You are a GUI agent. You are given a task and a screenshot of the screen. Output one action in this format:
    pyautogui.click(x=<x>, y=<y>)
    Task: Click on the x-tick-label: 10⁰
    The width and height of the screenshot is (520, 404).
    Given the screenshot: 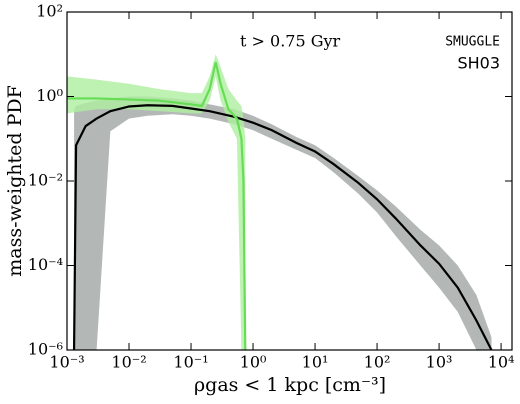 What is the action you would take?
    pyautogui.click(x=253, y=362)
    